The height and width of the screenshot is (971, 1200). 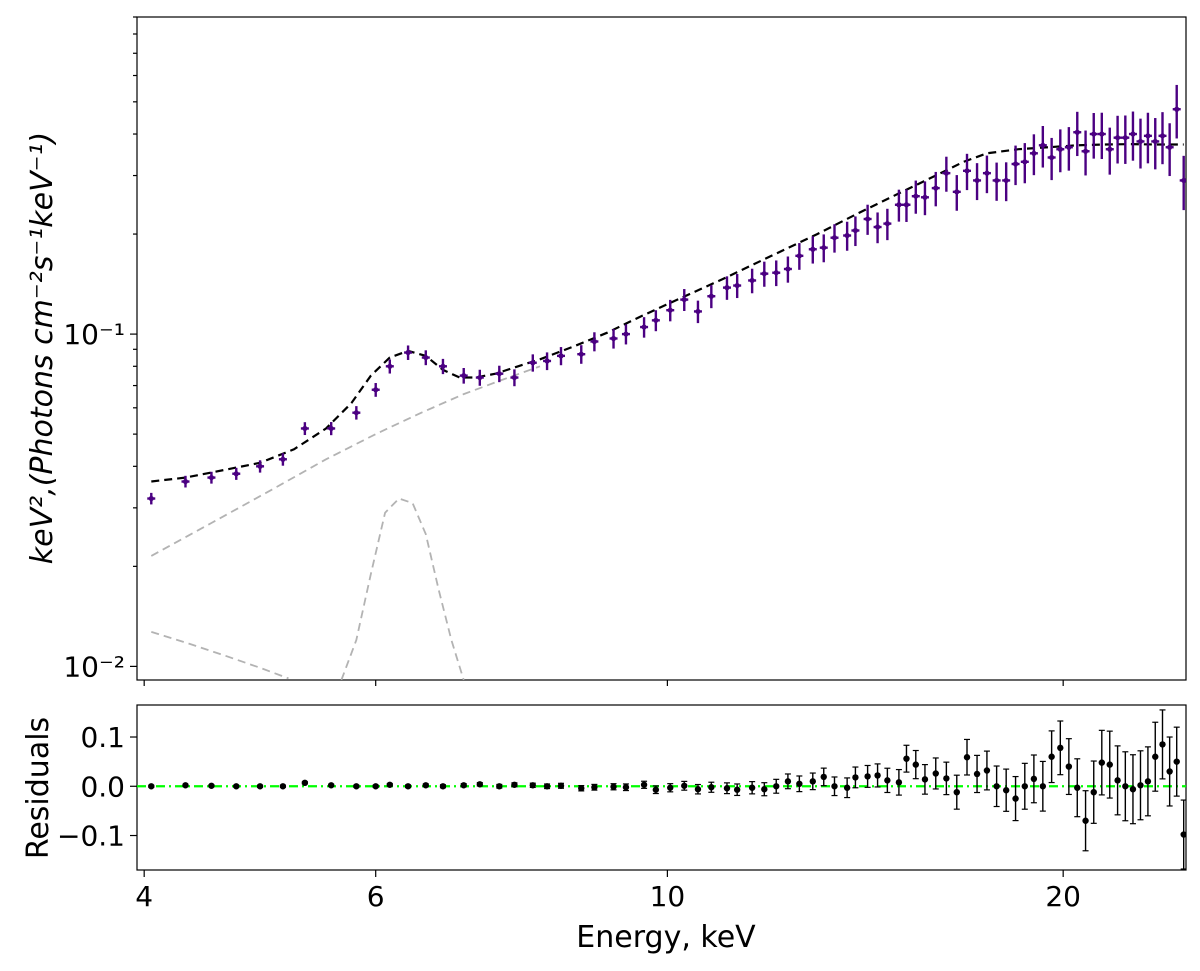 I want to click on spectrum-y-axis-label: keV²,(Photons cm⁻²s⁻¹keV⁻¹), so click(x=42, y=348).